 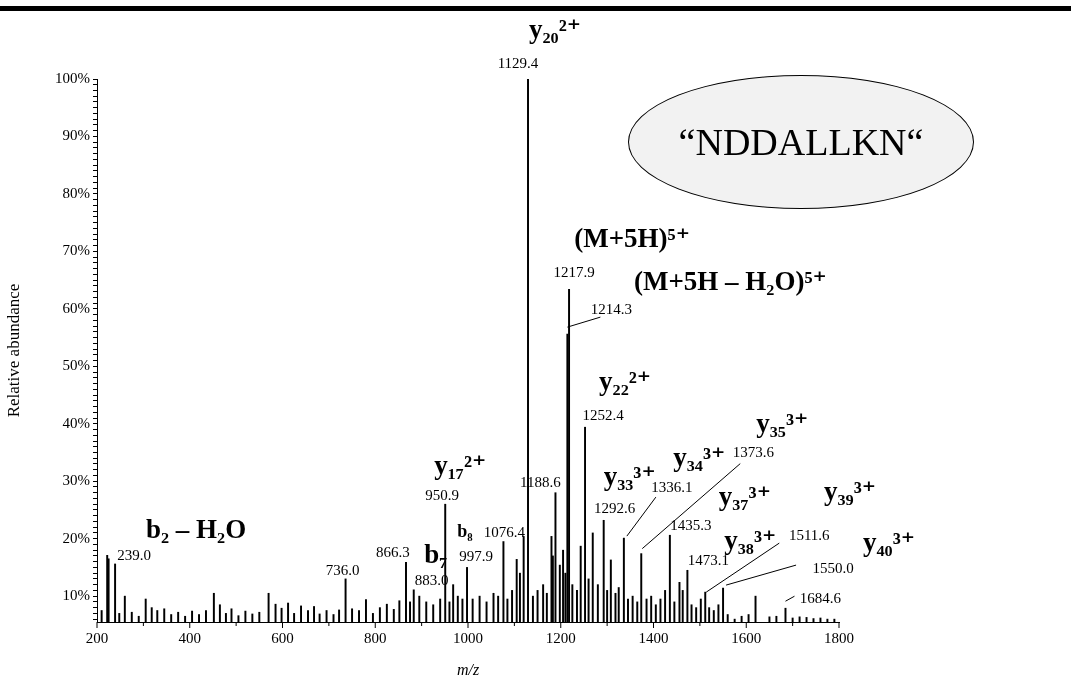 I want to click on annotation: 1076.4, so click(x=504, y=531).